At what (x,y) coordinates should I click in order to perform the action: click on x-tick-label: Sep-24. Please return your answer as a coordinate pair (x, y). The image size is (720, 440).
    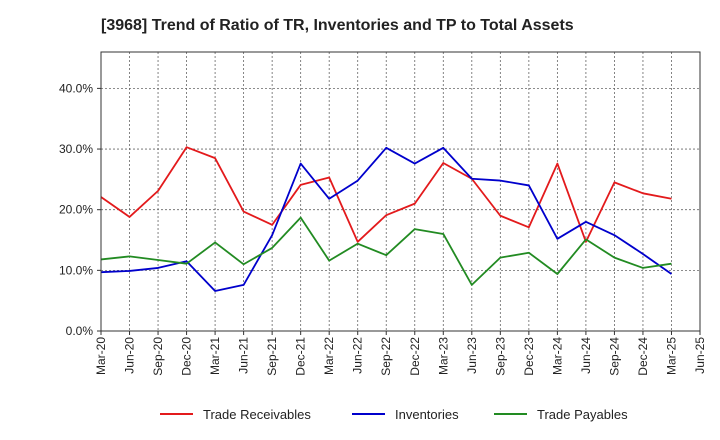
    Looking at the image, I should click on (614, 356).